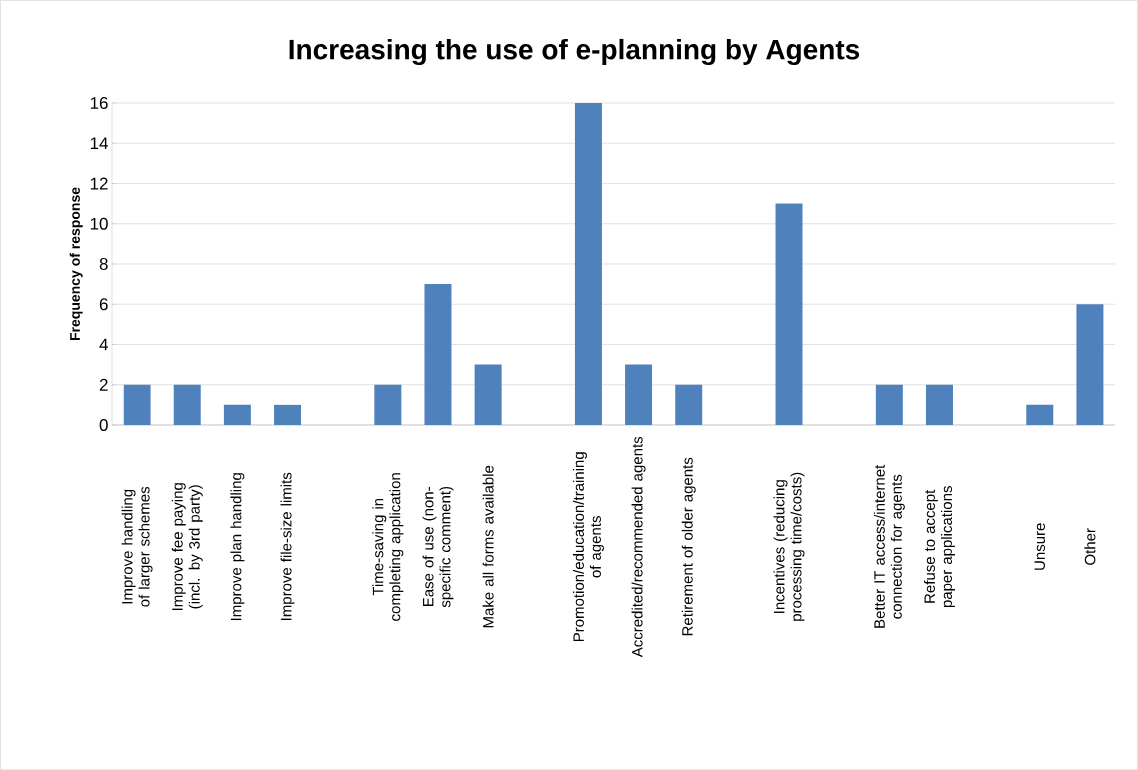 The width and height of the screenshot is (1138, 770). What do you see at coordinates (287, 546) in the screenshot?
I see `x-tick-label: Improve file-size limits` at bounding box center [287, 546].